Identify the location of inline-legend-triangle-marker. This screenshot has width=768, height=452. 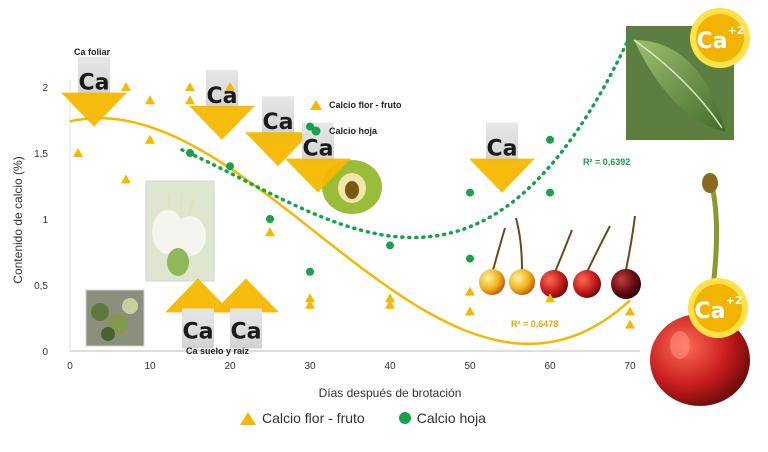
(316, 105).